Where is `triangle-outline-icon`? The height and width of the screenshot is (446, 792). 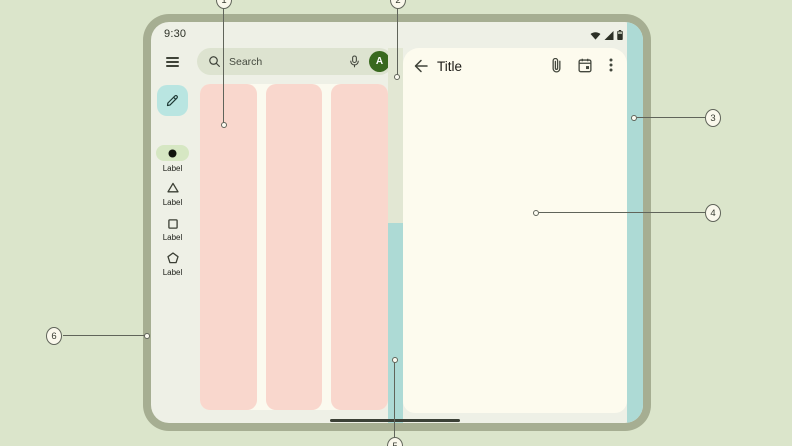
triangle-outline-icon is located at coordinates (172, 187).